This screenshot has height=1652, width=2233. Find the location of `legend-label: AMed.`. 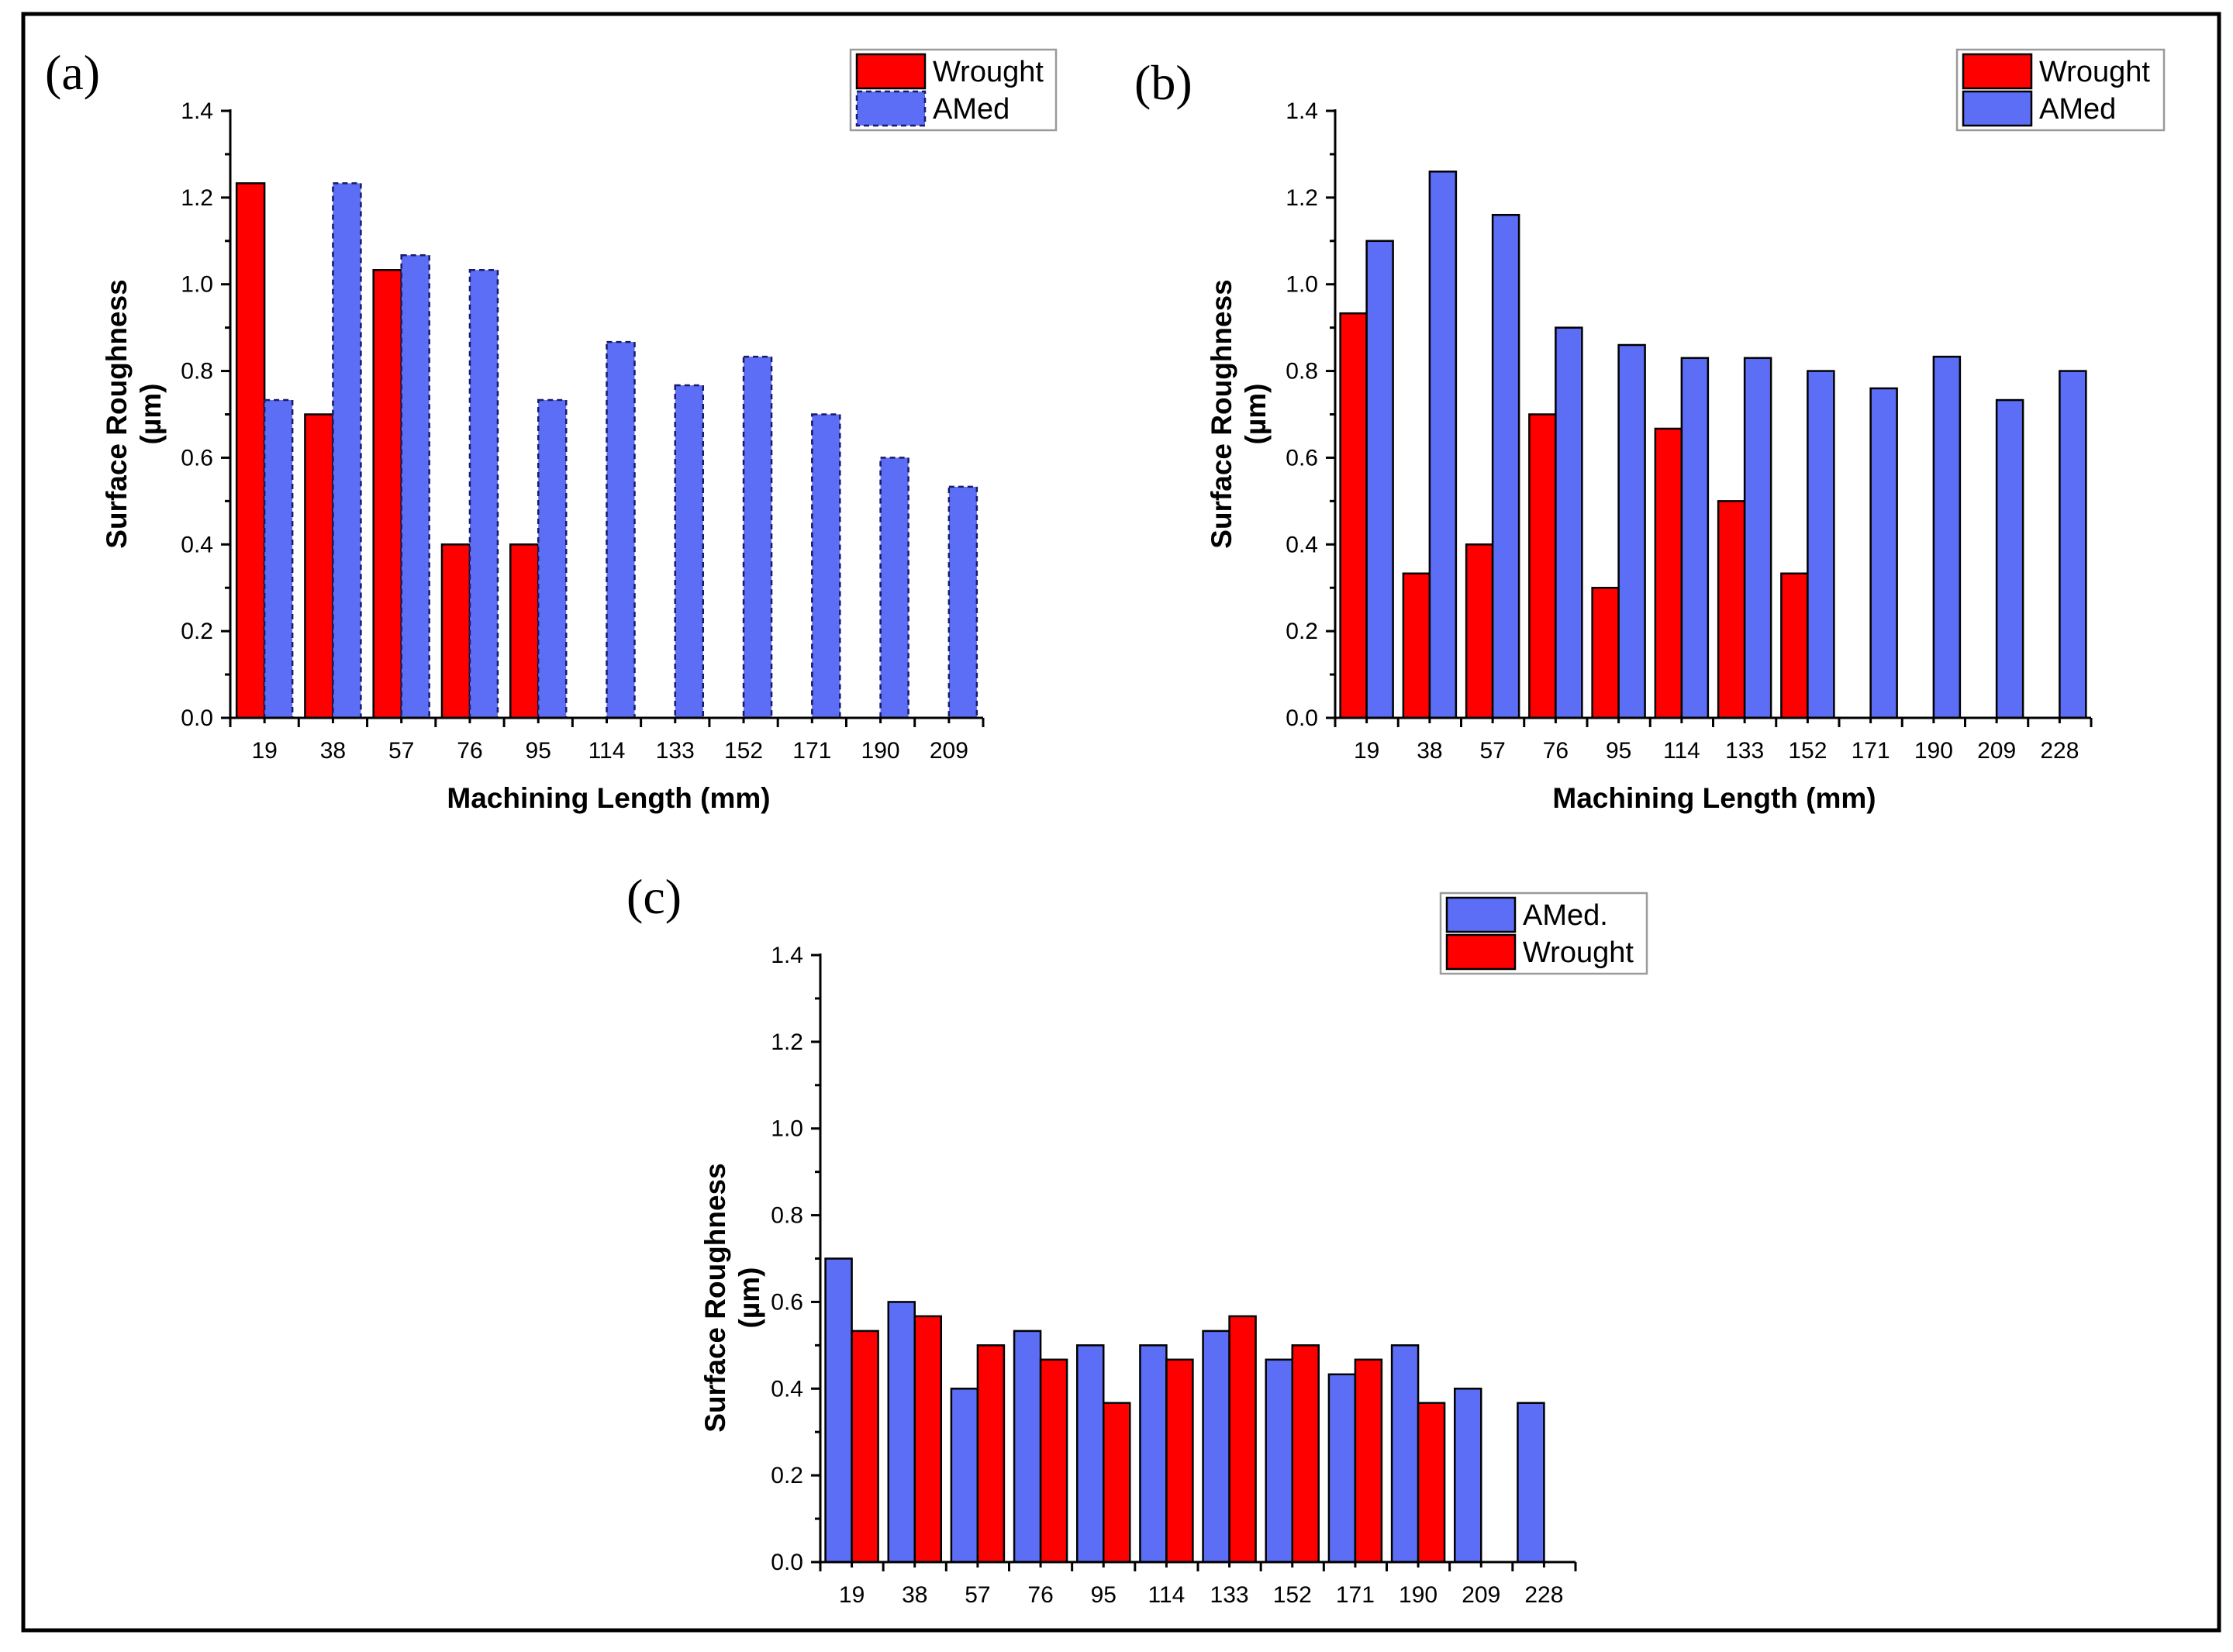

legend-label: AMed. is located at coordinates (1565, 915).